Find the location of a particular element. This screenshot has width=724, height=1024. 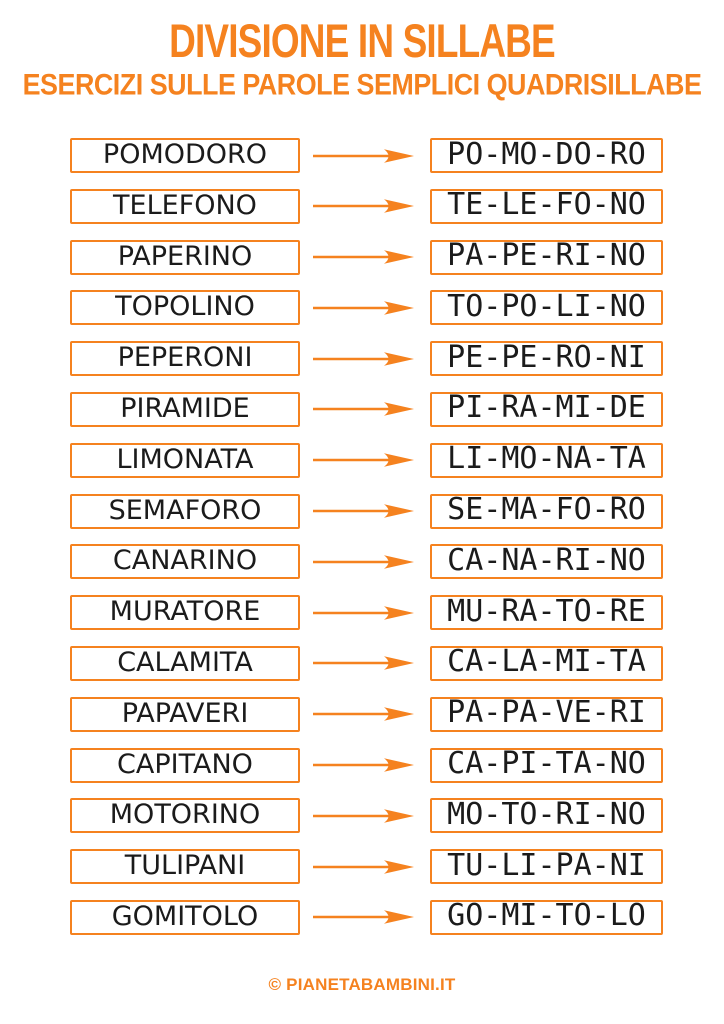

word-box: TELEFONO is located at coordinates (185, 206).